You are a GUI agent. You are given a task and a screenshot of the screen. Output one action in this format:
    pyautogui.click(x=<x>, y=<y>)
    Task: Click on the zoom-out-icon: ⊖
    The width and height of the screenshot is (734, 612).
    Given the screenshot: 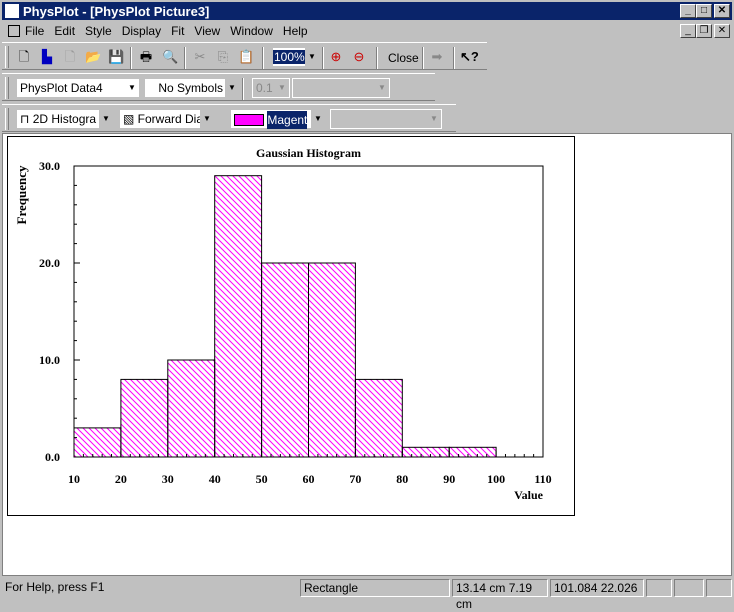 What is the action you would take?
    pyautogui.click(x=359, y=56)
    